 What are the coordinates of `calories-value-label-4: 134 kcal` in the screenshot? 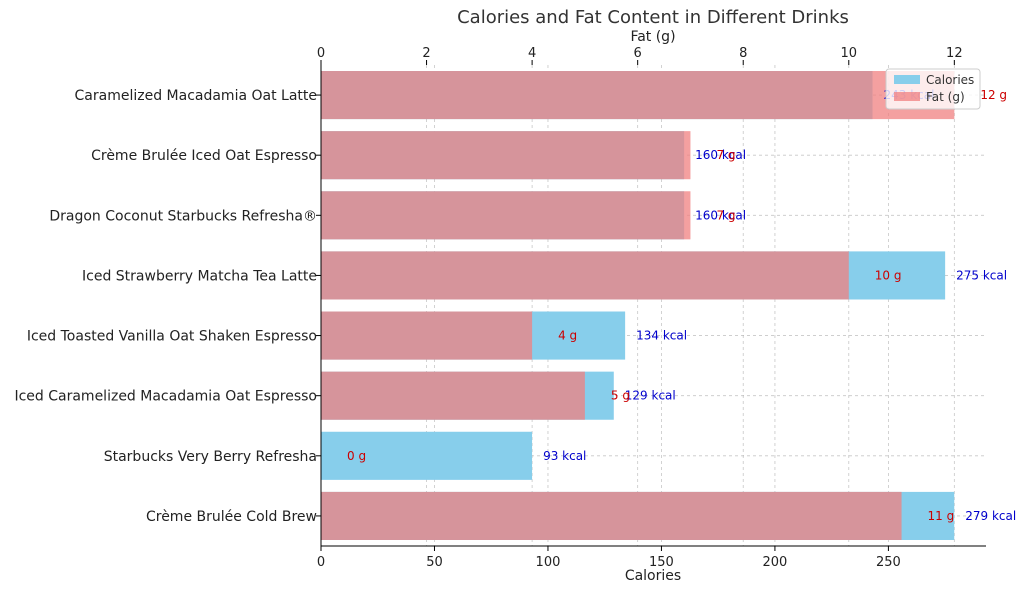 It's located at (661, 336).